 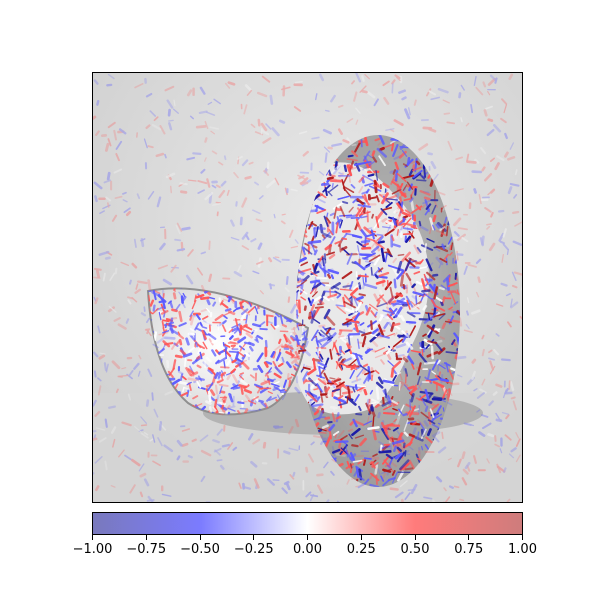 What do you see at coordinates (307, 447) in the screenshot?
I see `floor` at bounding box center [307, 447].